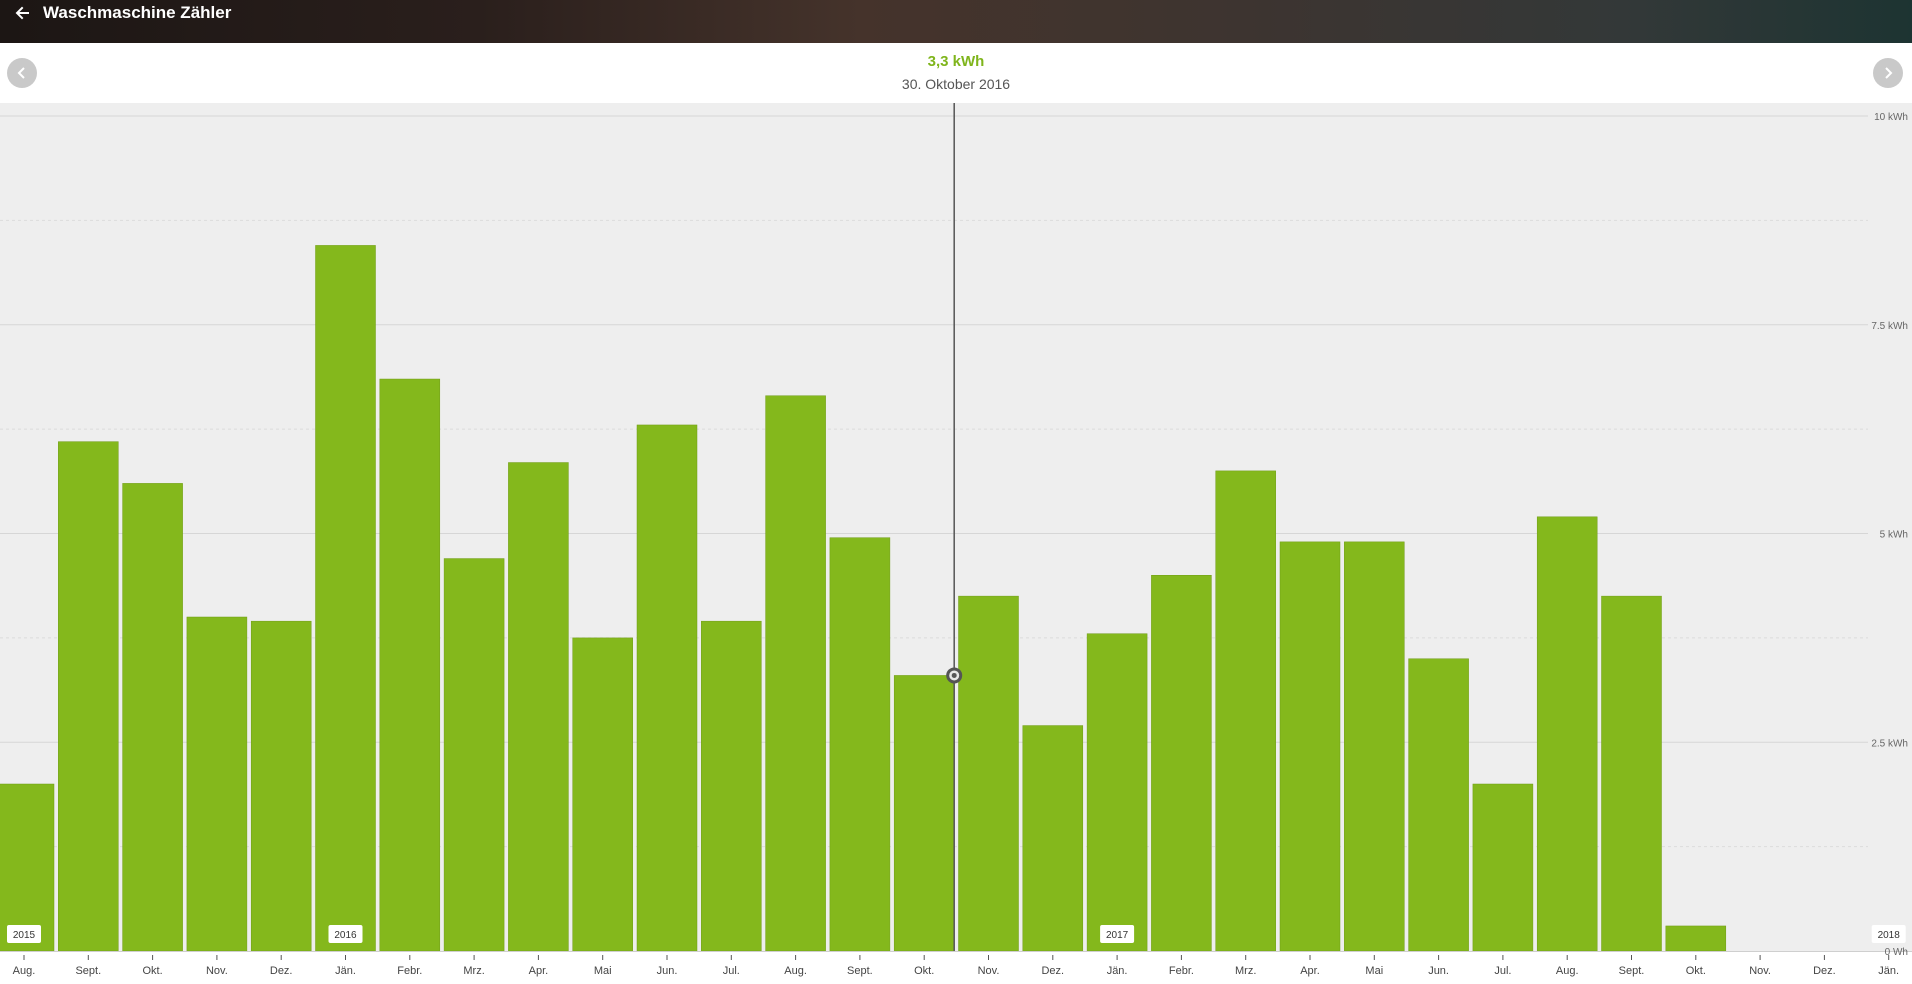 This screenshot has width=1912, height=984. I want to click on chevron-right-icon, so click(1889, 73).